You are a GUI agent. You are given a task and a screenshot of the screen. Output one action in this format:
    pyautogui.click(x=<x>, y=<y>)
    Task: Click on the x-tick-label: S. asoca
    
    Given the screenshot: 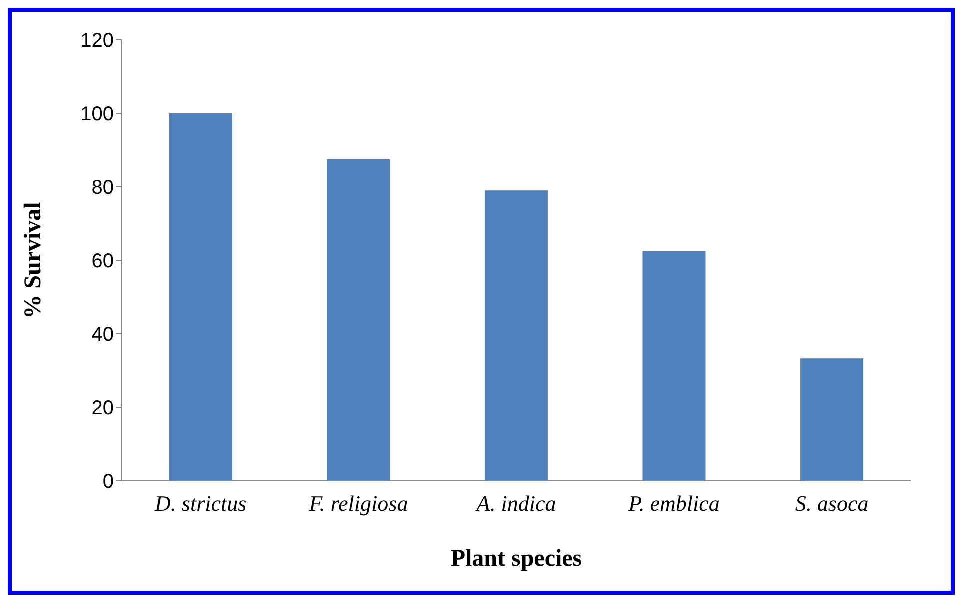 What is the action you would take?
    pyautogui.click(x=832, y=503)
    